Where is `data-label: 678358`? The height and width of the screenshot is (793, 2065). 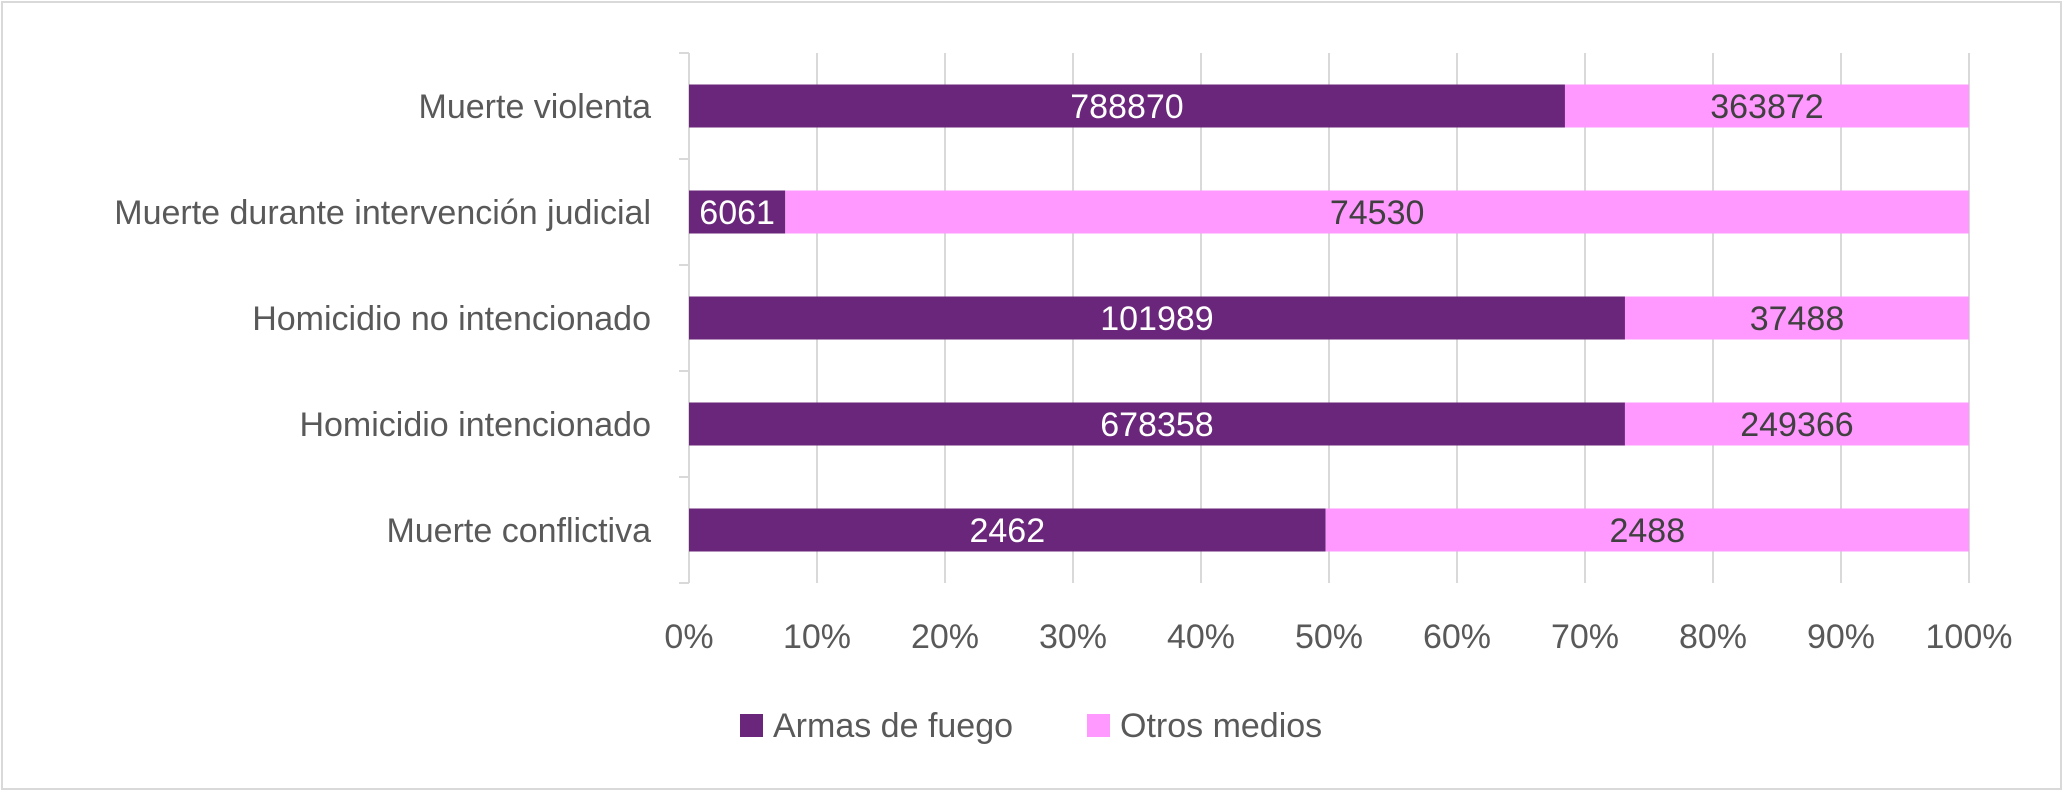
data-label: 678358 is located at coordinates (1156, 425).